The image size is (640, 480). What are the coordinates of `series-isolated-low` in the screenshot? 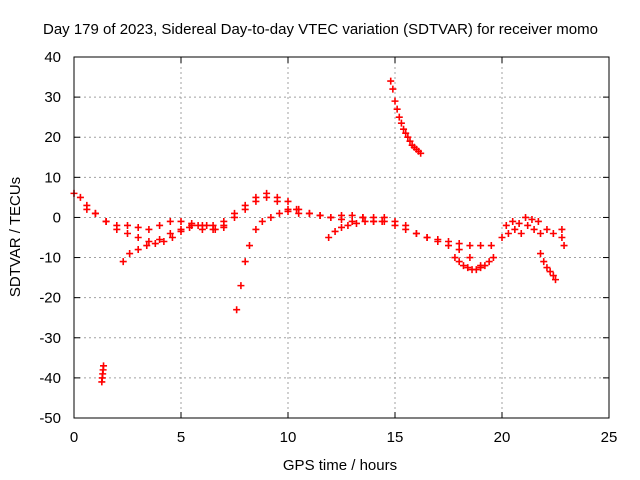 It's located at (103, 374).